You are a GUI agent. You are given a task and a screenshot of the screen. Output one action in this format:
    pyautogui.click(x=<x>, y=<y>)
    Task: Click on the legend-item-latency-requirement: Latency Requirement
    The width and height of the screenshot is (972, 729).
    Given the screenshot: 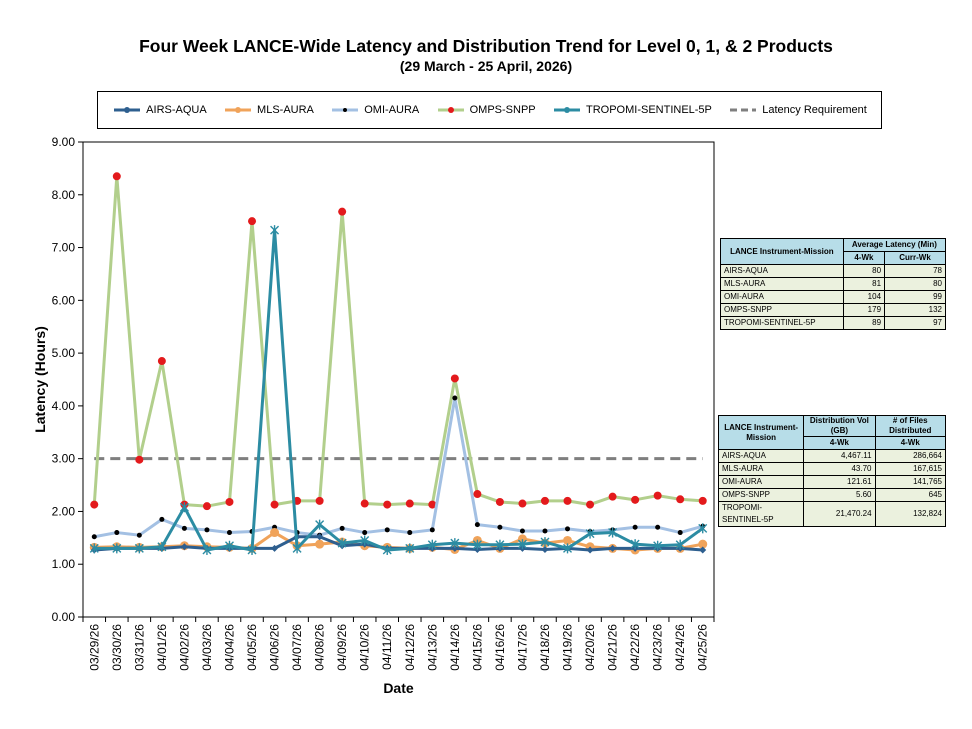 What is the action you would take?
    pyautogui.click(x=797, y=110)
    